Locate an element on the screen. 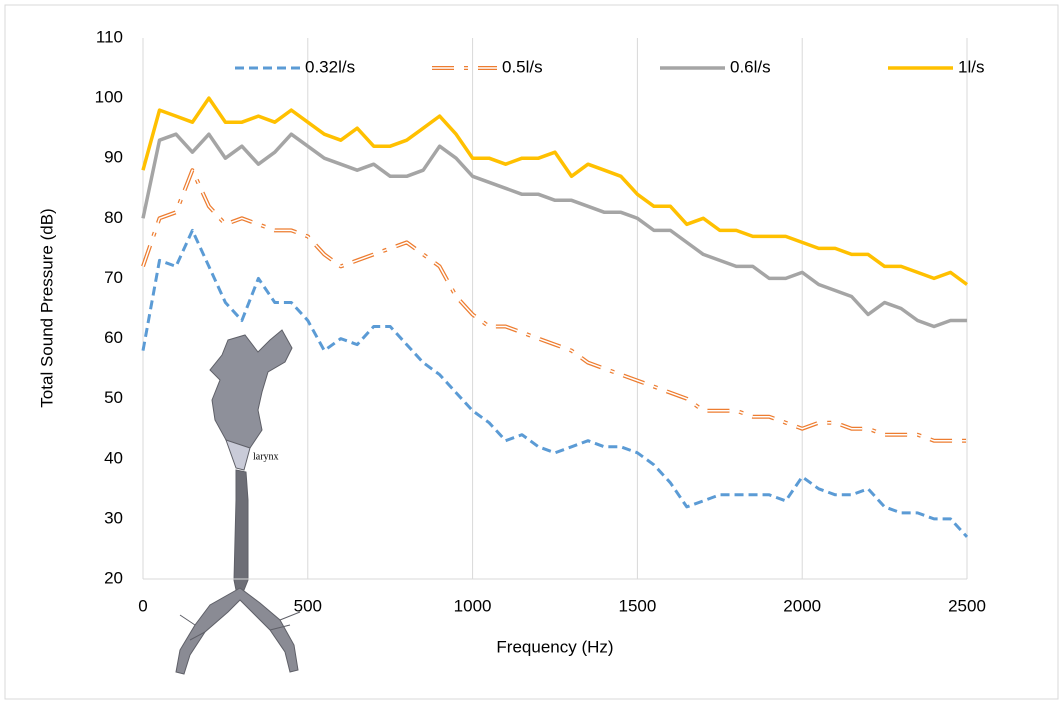 The height and width of the screenshot is (710, 1064). airway-inset is located at coordinates (238, 502).